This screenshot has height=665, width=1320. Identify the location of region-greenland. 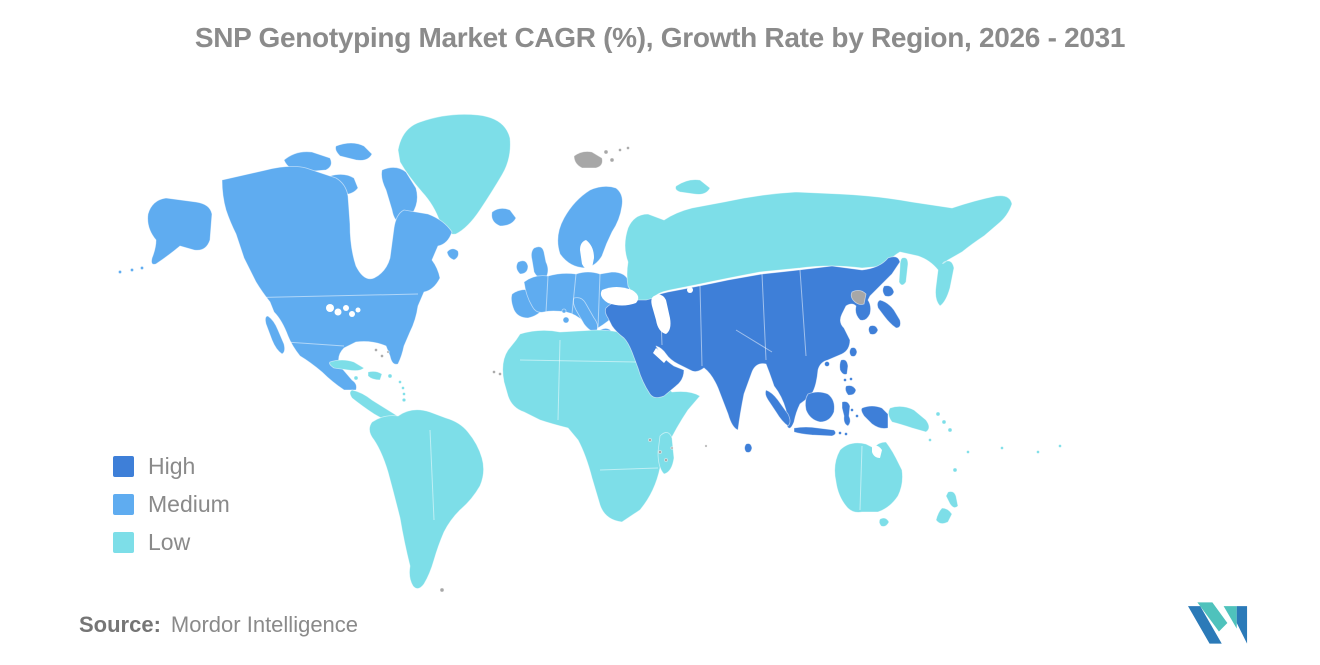
(454, 174).